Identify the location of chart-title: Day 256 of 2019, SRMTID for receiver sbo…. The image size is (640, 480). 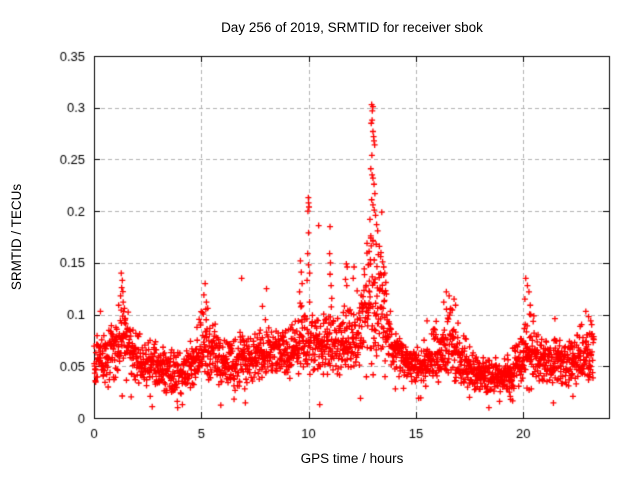
(352, 27).